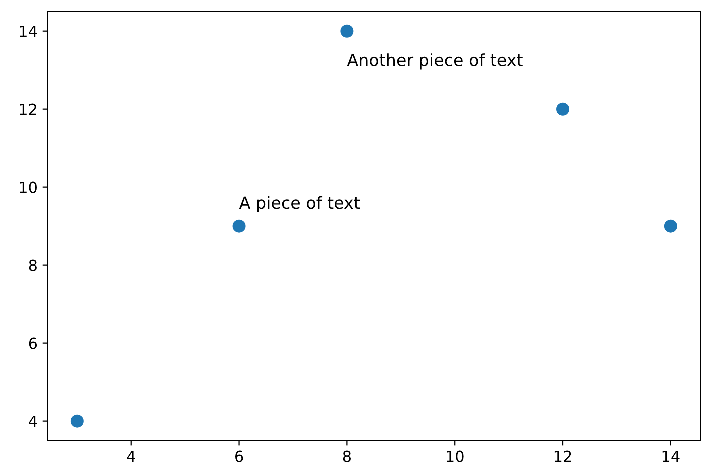 The height and width of the screenshot is (474, 702). Describe the element at coordinates (299, 204) in the screenshot. I see `annotation: A piece of text` at that location.